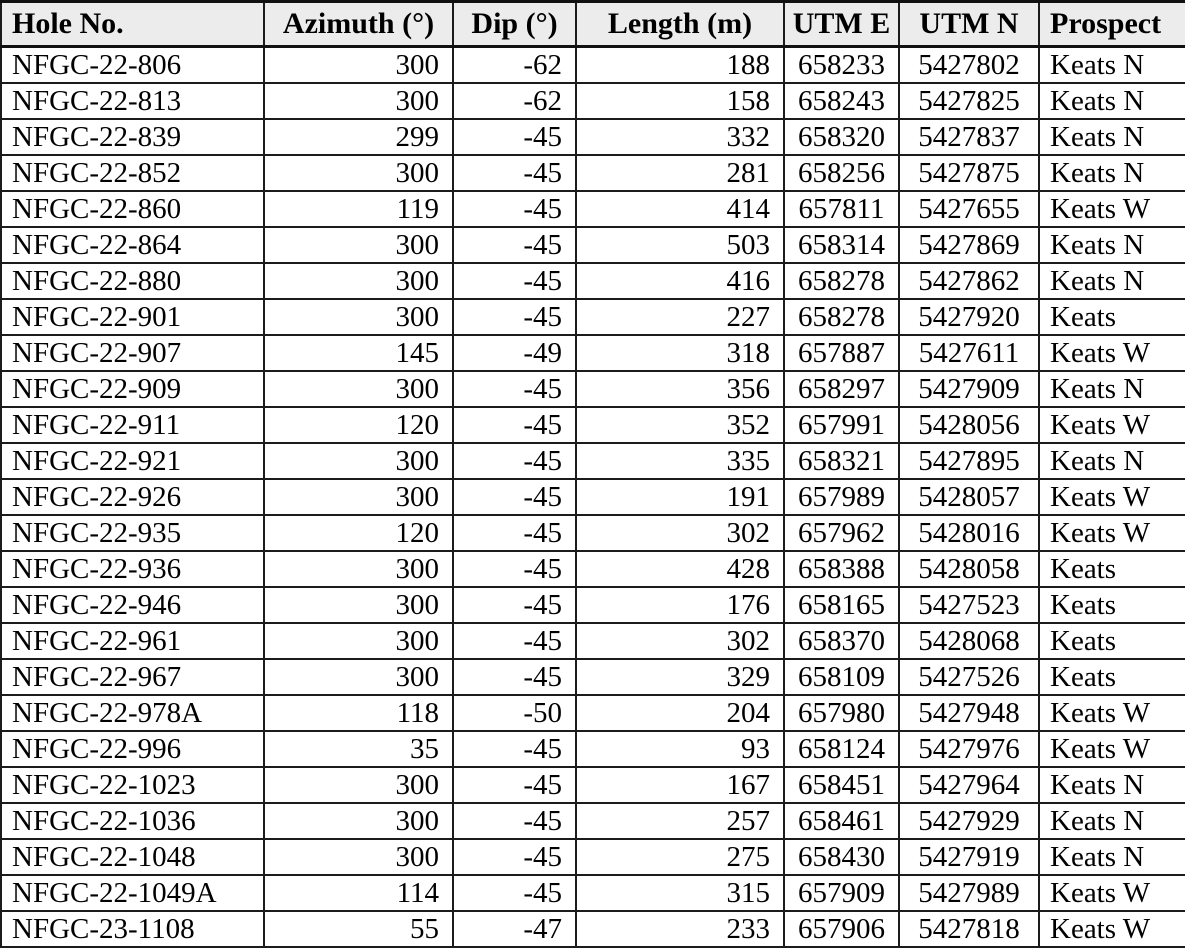 This screenshot has width=1185, height=952. Describe the element at coordinates (680, 605) in the screenshot. I see `cell-length: 176` at that location.